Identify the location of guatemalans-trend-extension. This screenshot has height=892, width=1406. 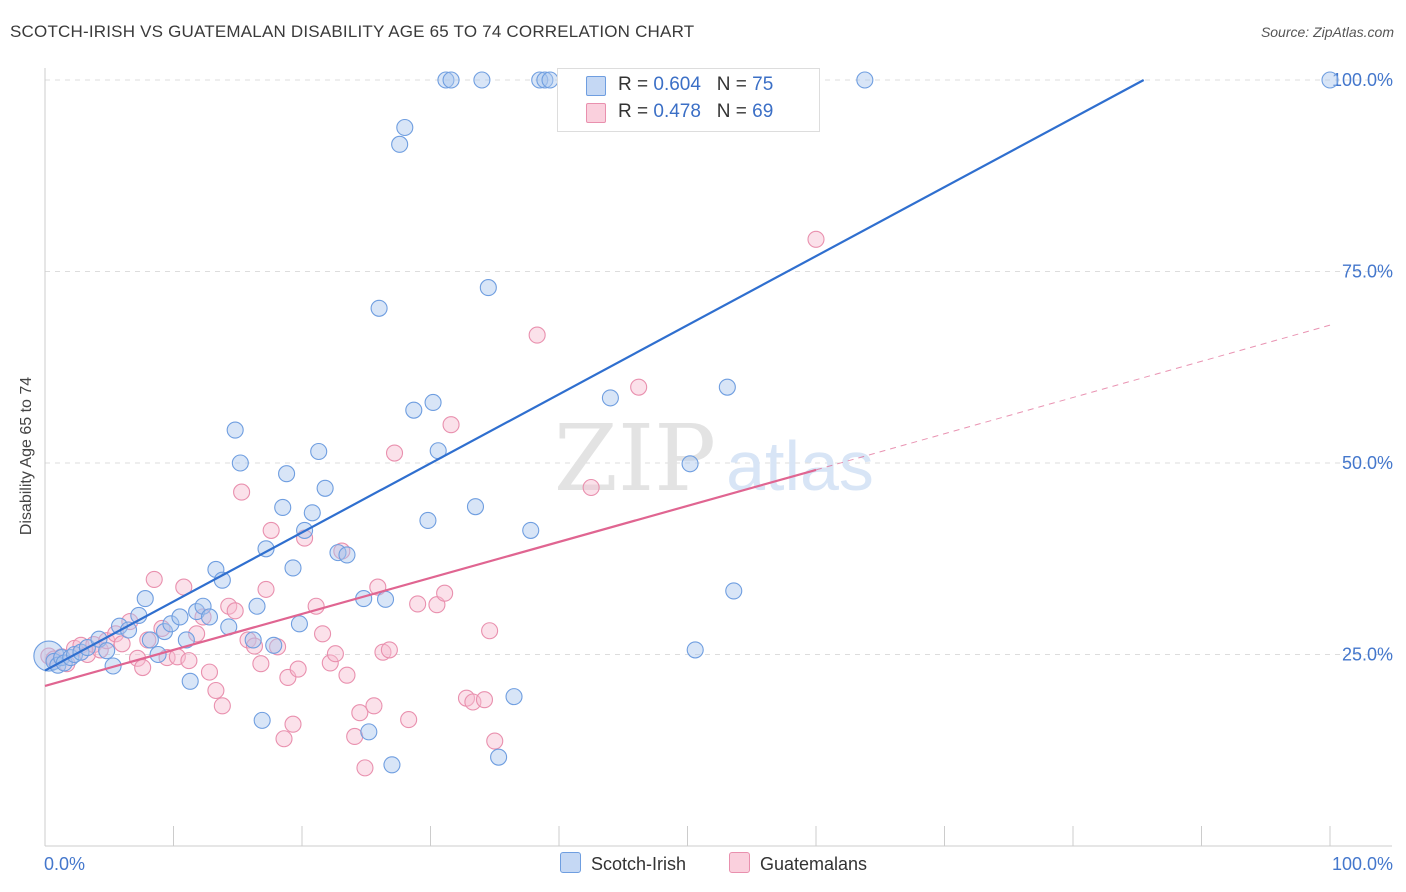
(1073, 397).